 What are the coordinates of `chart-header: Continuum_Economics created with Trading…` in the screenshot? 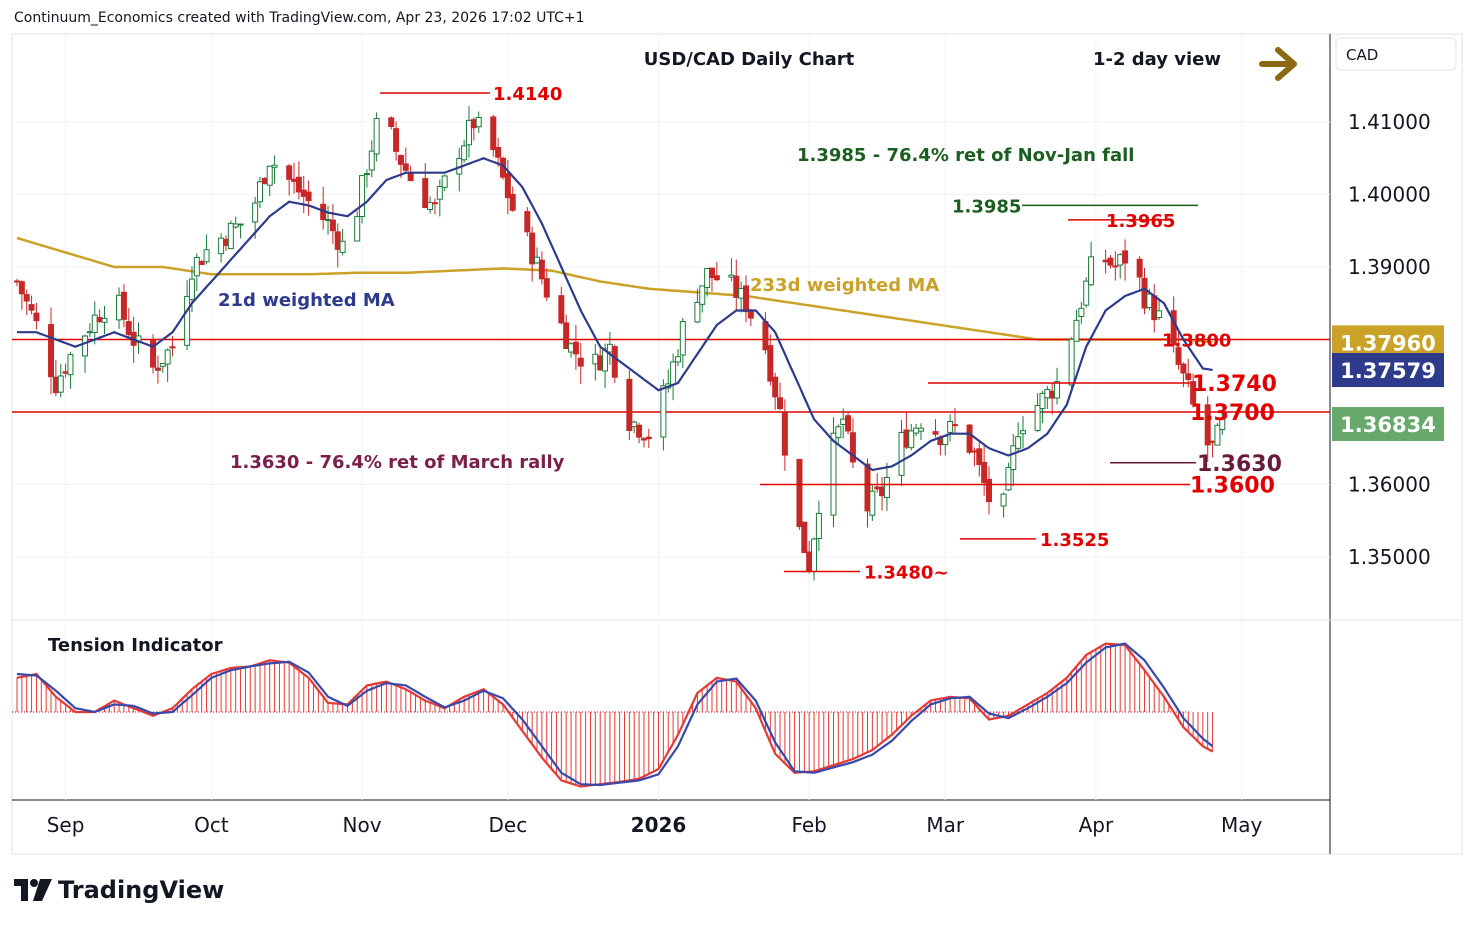 It's located at (299, 18).